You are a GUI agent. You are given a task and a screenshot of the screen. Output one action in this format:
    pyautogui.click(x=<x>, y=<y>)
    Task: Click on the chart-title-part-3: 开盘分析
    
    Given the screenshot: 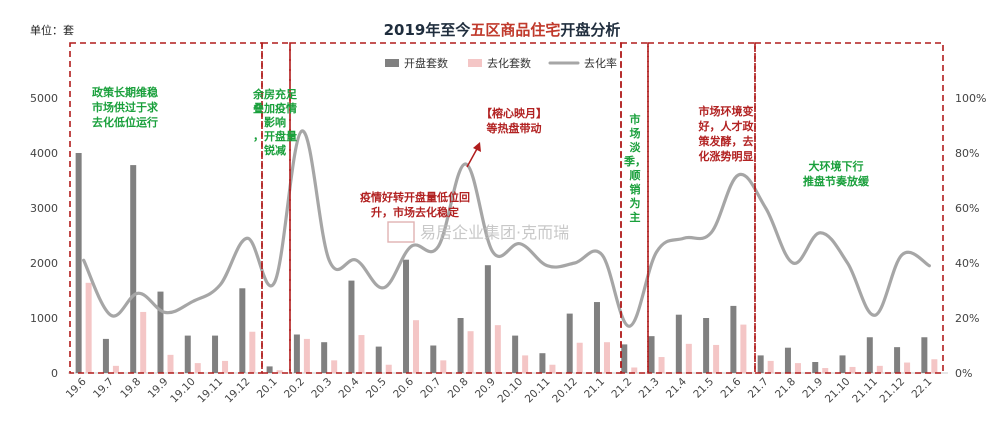 What is the action you would take?
    pyautogui.click(x=590, y=30)
    